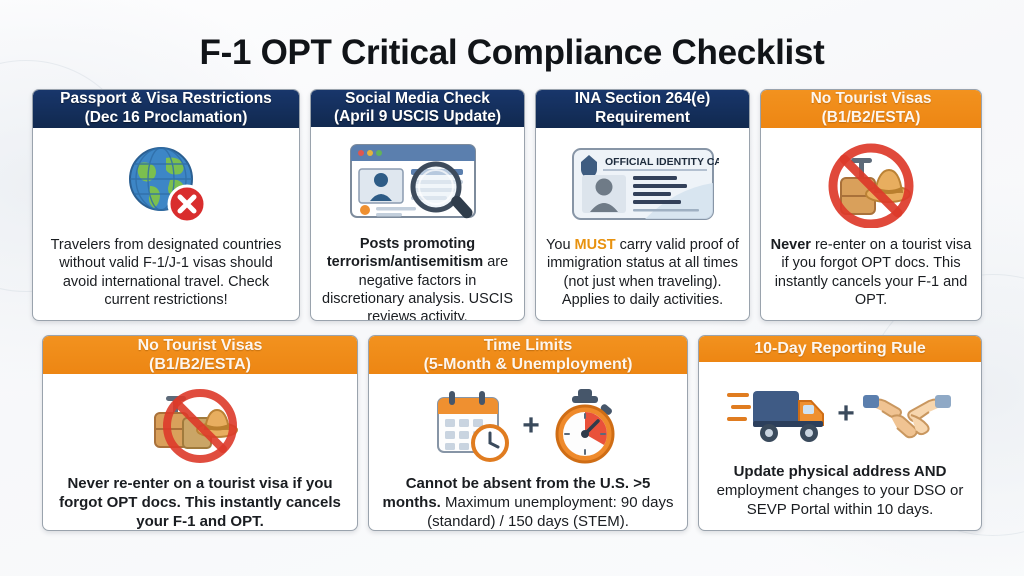  What do you see at coordinates (417, 98) in the screenshot?
I see `card-header-line1: Social Media Check` at bounding box center [417, 98].